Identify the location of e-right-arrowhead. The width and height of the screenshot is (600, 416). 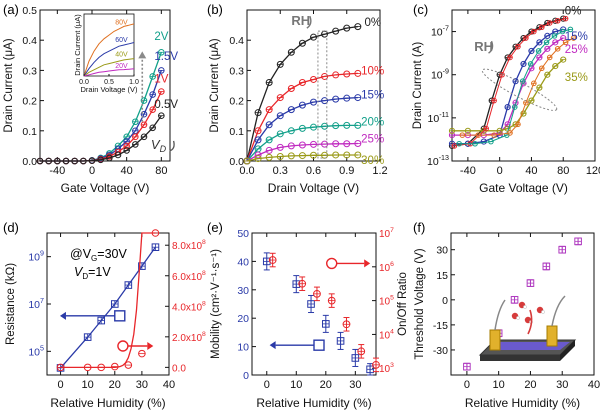
(367, 263).